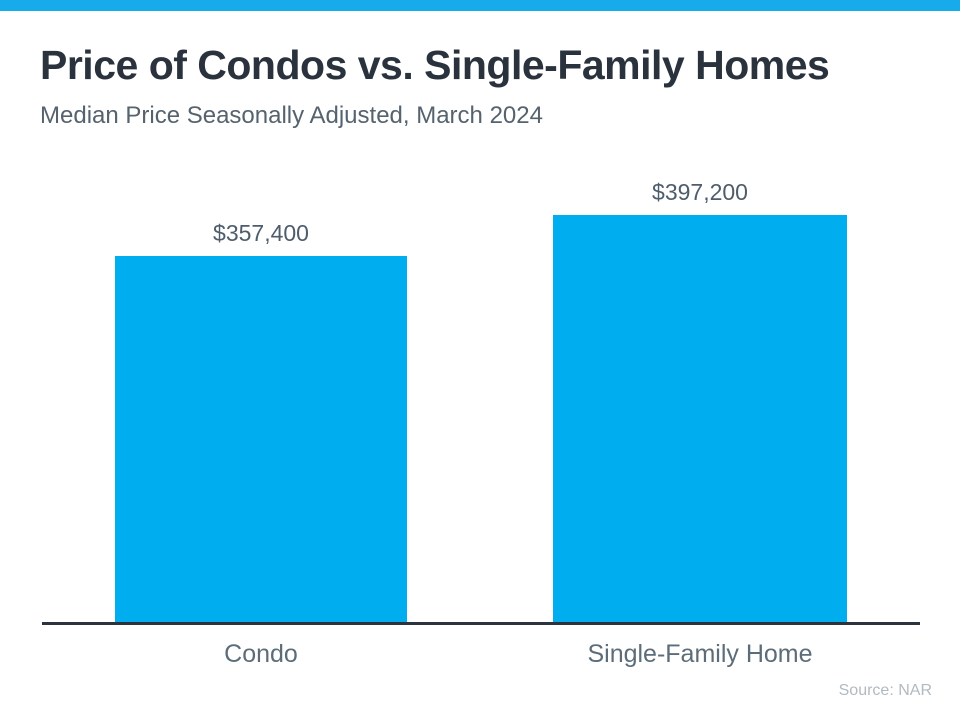 The width and height of the screenshot is (960, 720). I want to click on bar-value-label-single-family-home: $397,200, so click(700, 192).